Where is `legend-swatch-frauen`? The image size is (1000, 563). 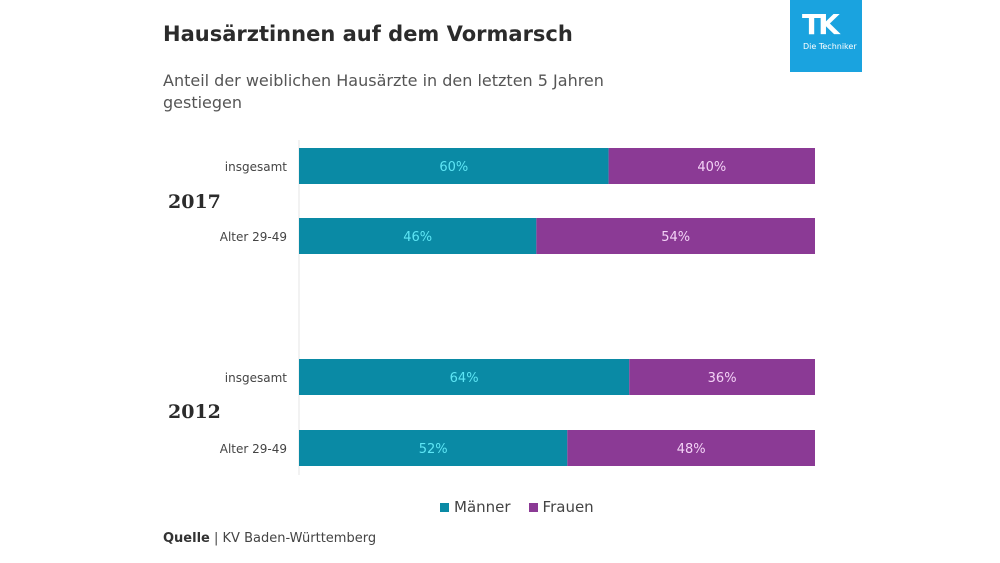 legend-swatch-frauen is located at coordinates (533, 507).